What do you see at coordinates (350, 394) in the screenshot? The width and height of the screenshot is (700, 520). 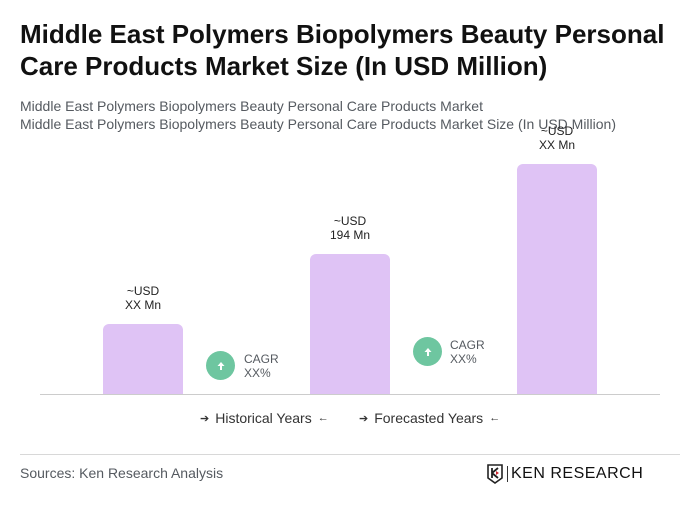 I see `x-axis-line` at bounding box center [350, 394].